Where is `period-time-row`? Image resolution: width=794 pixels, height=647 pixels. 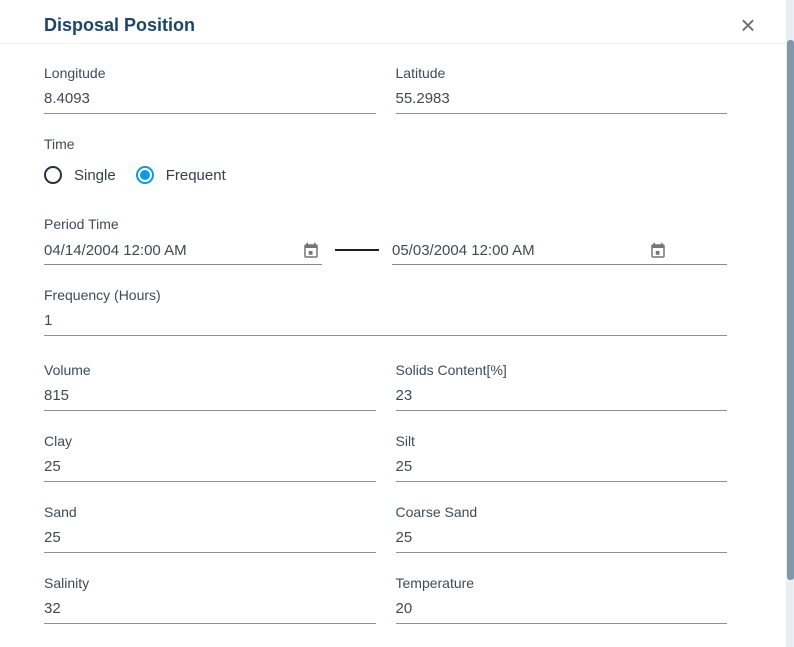 period-time-row is located at coordinates (385, 253).